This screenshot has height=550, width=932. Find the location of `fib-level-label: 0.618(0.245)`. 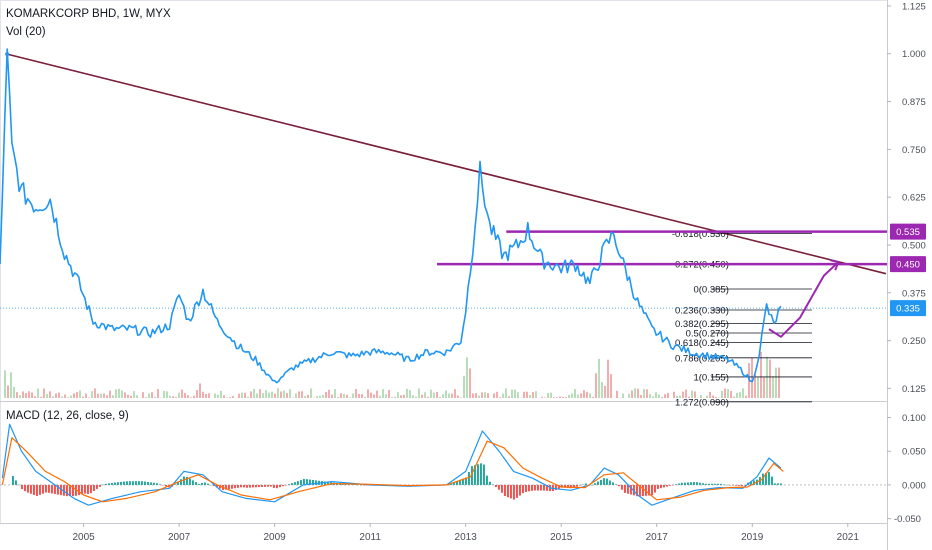

fib-level-label: 0.618(0.245) is located at coordinates (702, 343).